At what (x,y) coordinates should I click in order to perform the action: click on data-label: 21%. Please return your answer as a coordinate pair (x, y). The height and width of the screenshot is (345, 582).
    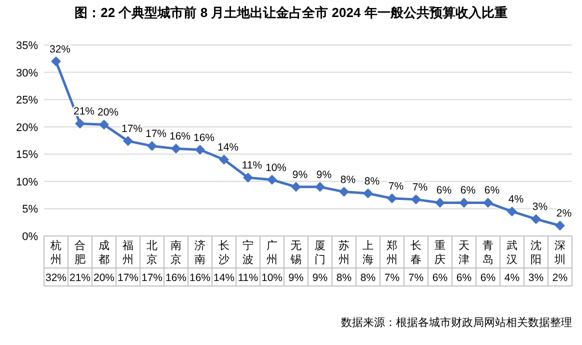
    Looking at the image, I should click on (80, 278).